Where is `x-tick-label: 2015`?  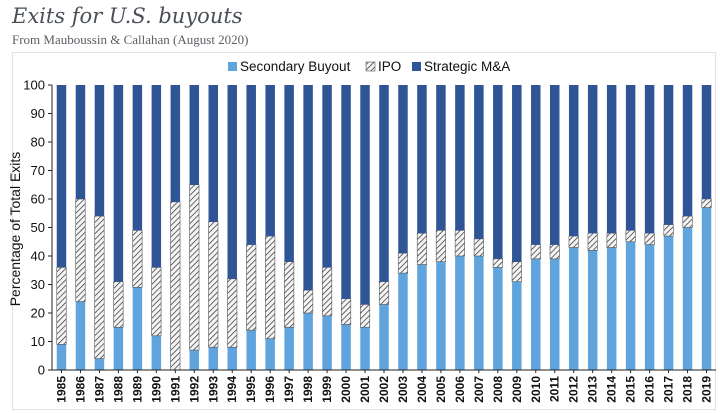 x-tick-label: 2015 is located at coordinates (631, 389).